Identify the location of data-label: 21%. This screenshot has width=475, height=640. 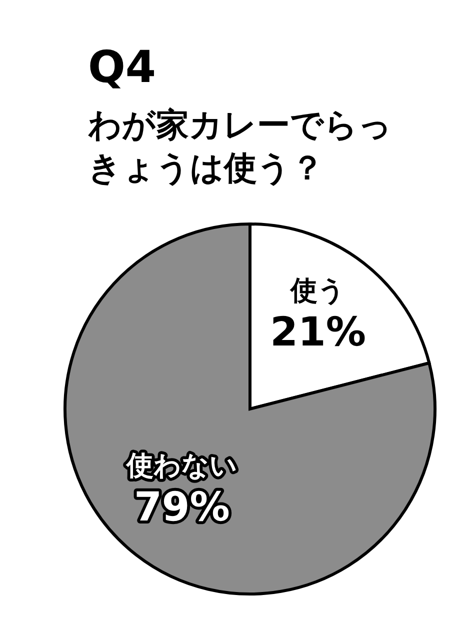
(318, 332).